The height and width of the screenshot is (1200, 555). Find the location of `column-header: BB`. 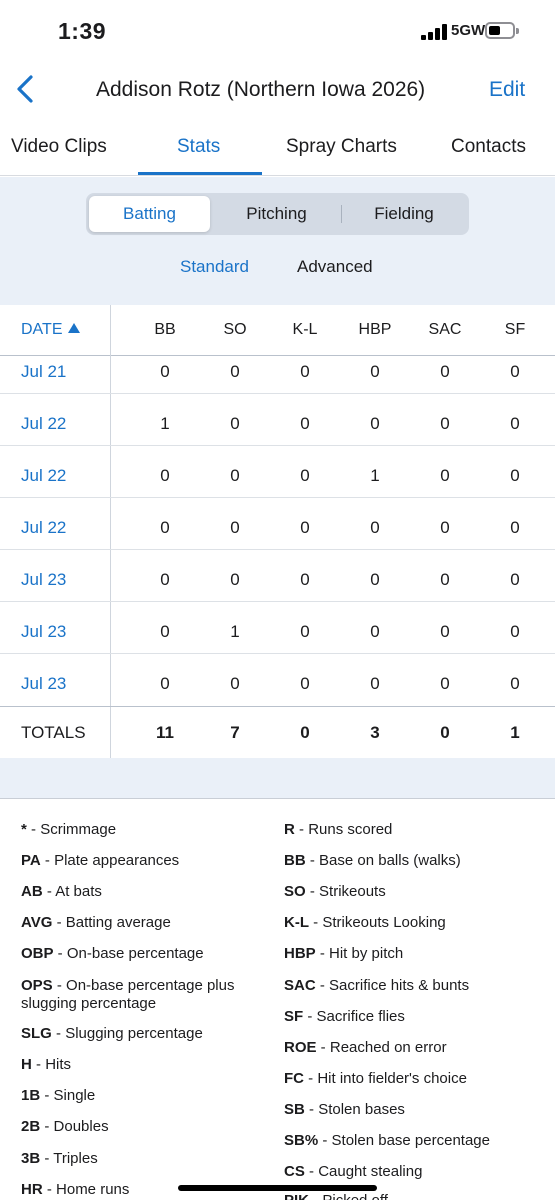

column-header: BB is located at coordinates (165, 329).